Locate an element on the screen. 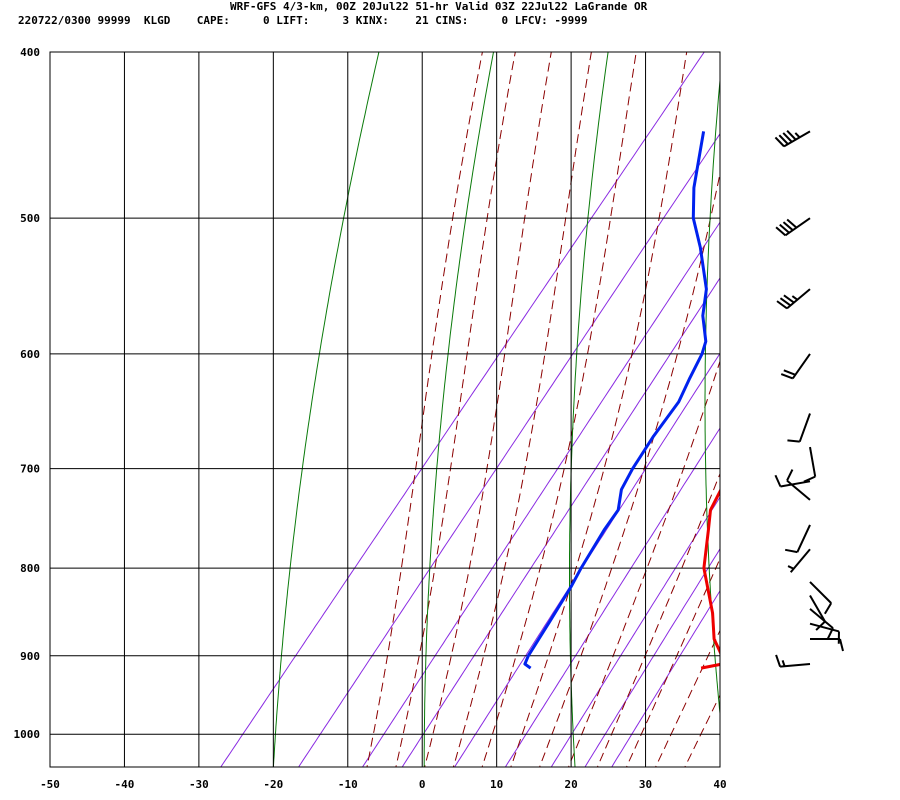  pressure-tick-label: 700 is located at coordinates (30, 469).